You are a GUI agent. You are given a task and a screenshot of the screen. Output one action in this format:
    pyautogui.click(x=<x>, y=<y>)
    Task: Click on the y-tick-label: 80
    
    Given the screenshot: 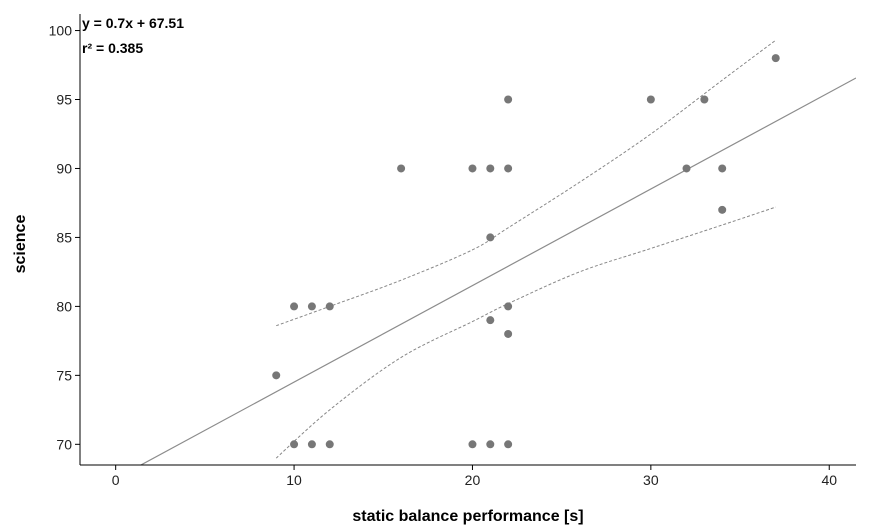 What is the action you would take?
    pyautogui.click(x=64, y=306)
    